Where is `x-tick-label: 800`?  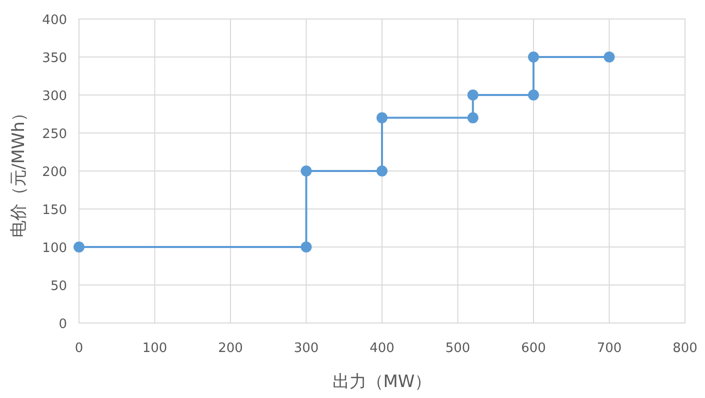 x-tick-label: 800 is located at coordinates (685, 348).